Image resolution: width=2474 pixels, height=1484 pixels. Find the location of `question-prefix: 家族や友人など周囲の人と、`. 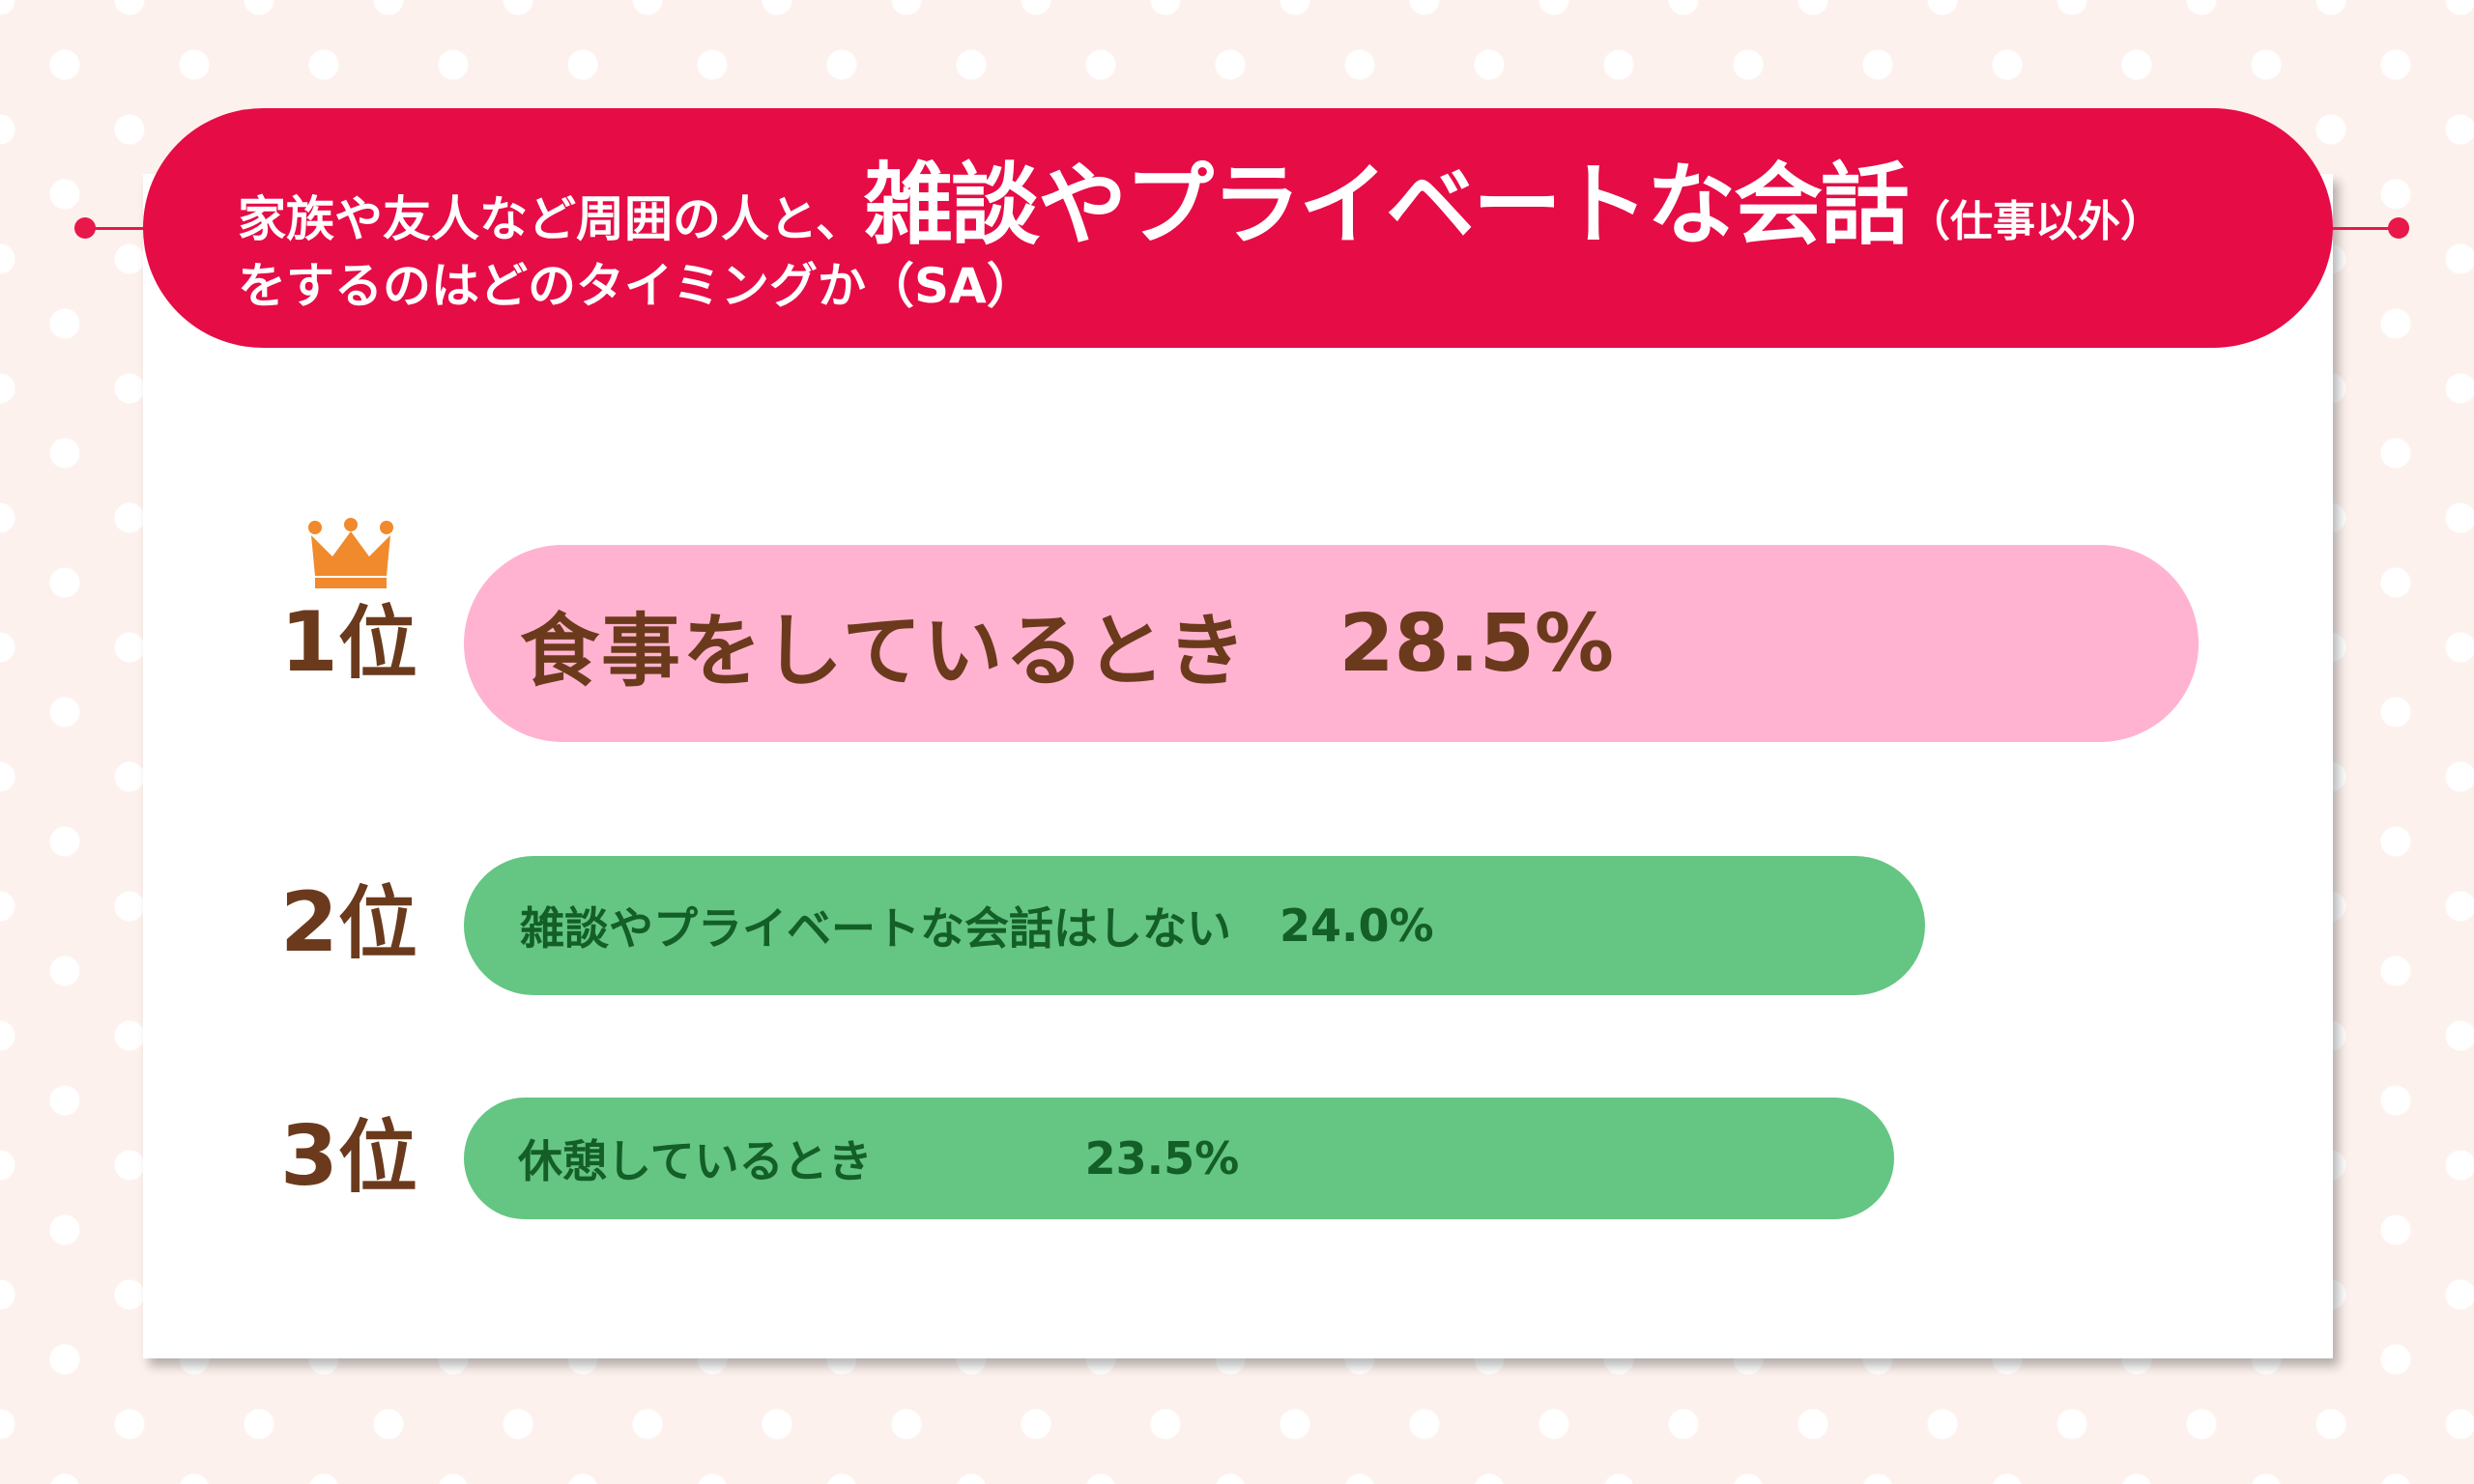

question-prefix: 家族や友人など周囲の人と、 is located at coordinates (551, 219).